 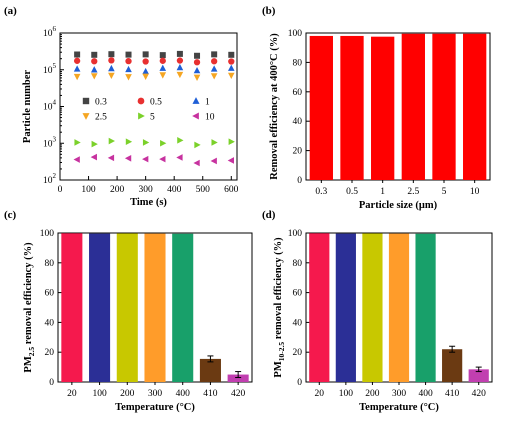 What do you see at coordinates (281, 352) in the screenshot?
I see `y-axis-label-sub-d: 10-2.5` at bounding box center [281, 352].